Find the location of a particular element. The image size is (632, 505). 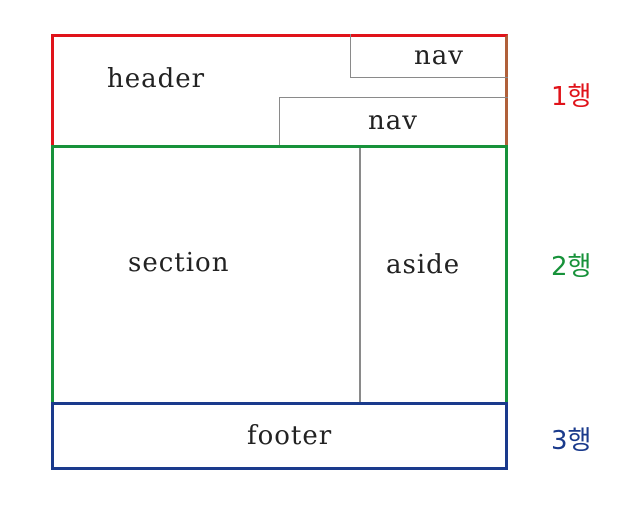

row3-footer-box is located at coordinates (279, 436).